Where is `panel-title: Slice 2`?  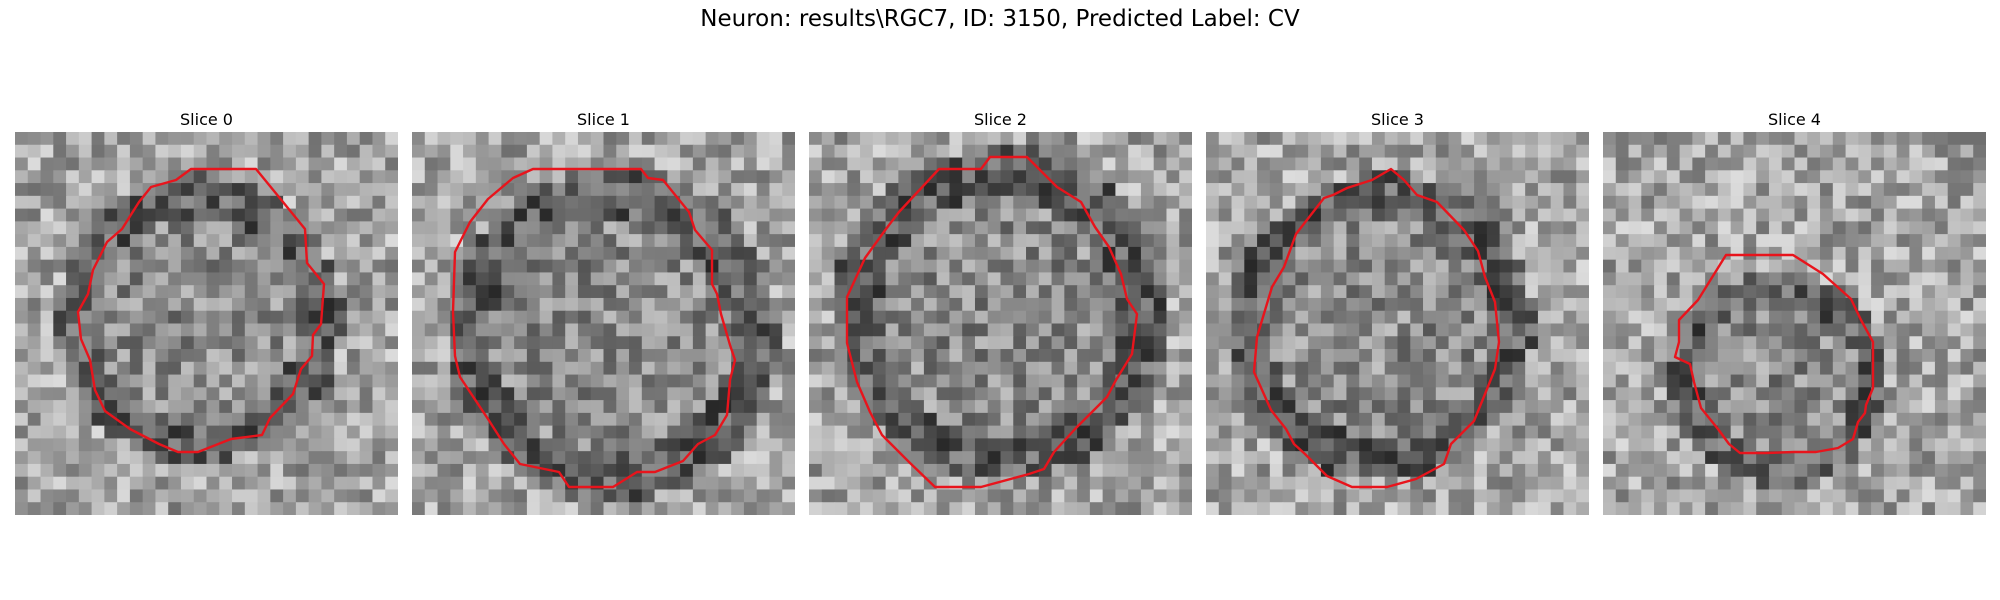
panel-title: Slice 2 is located at coordinates (1000, 119).